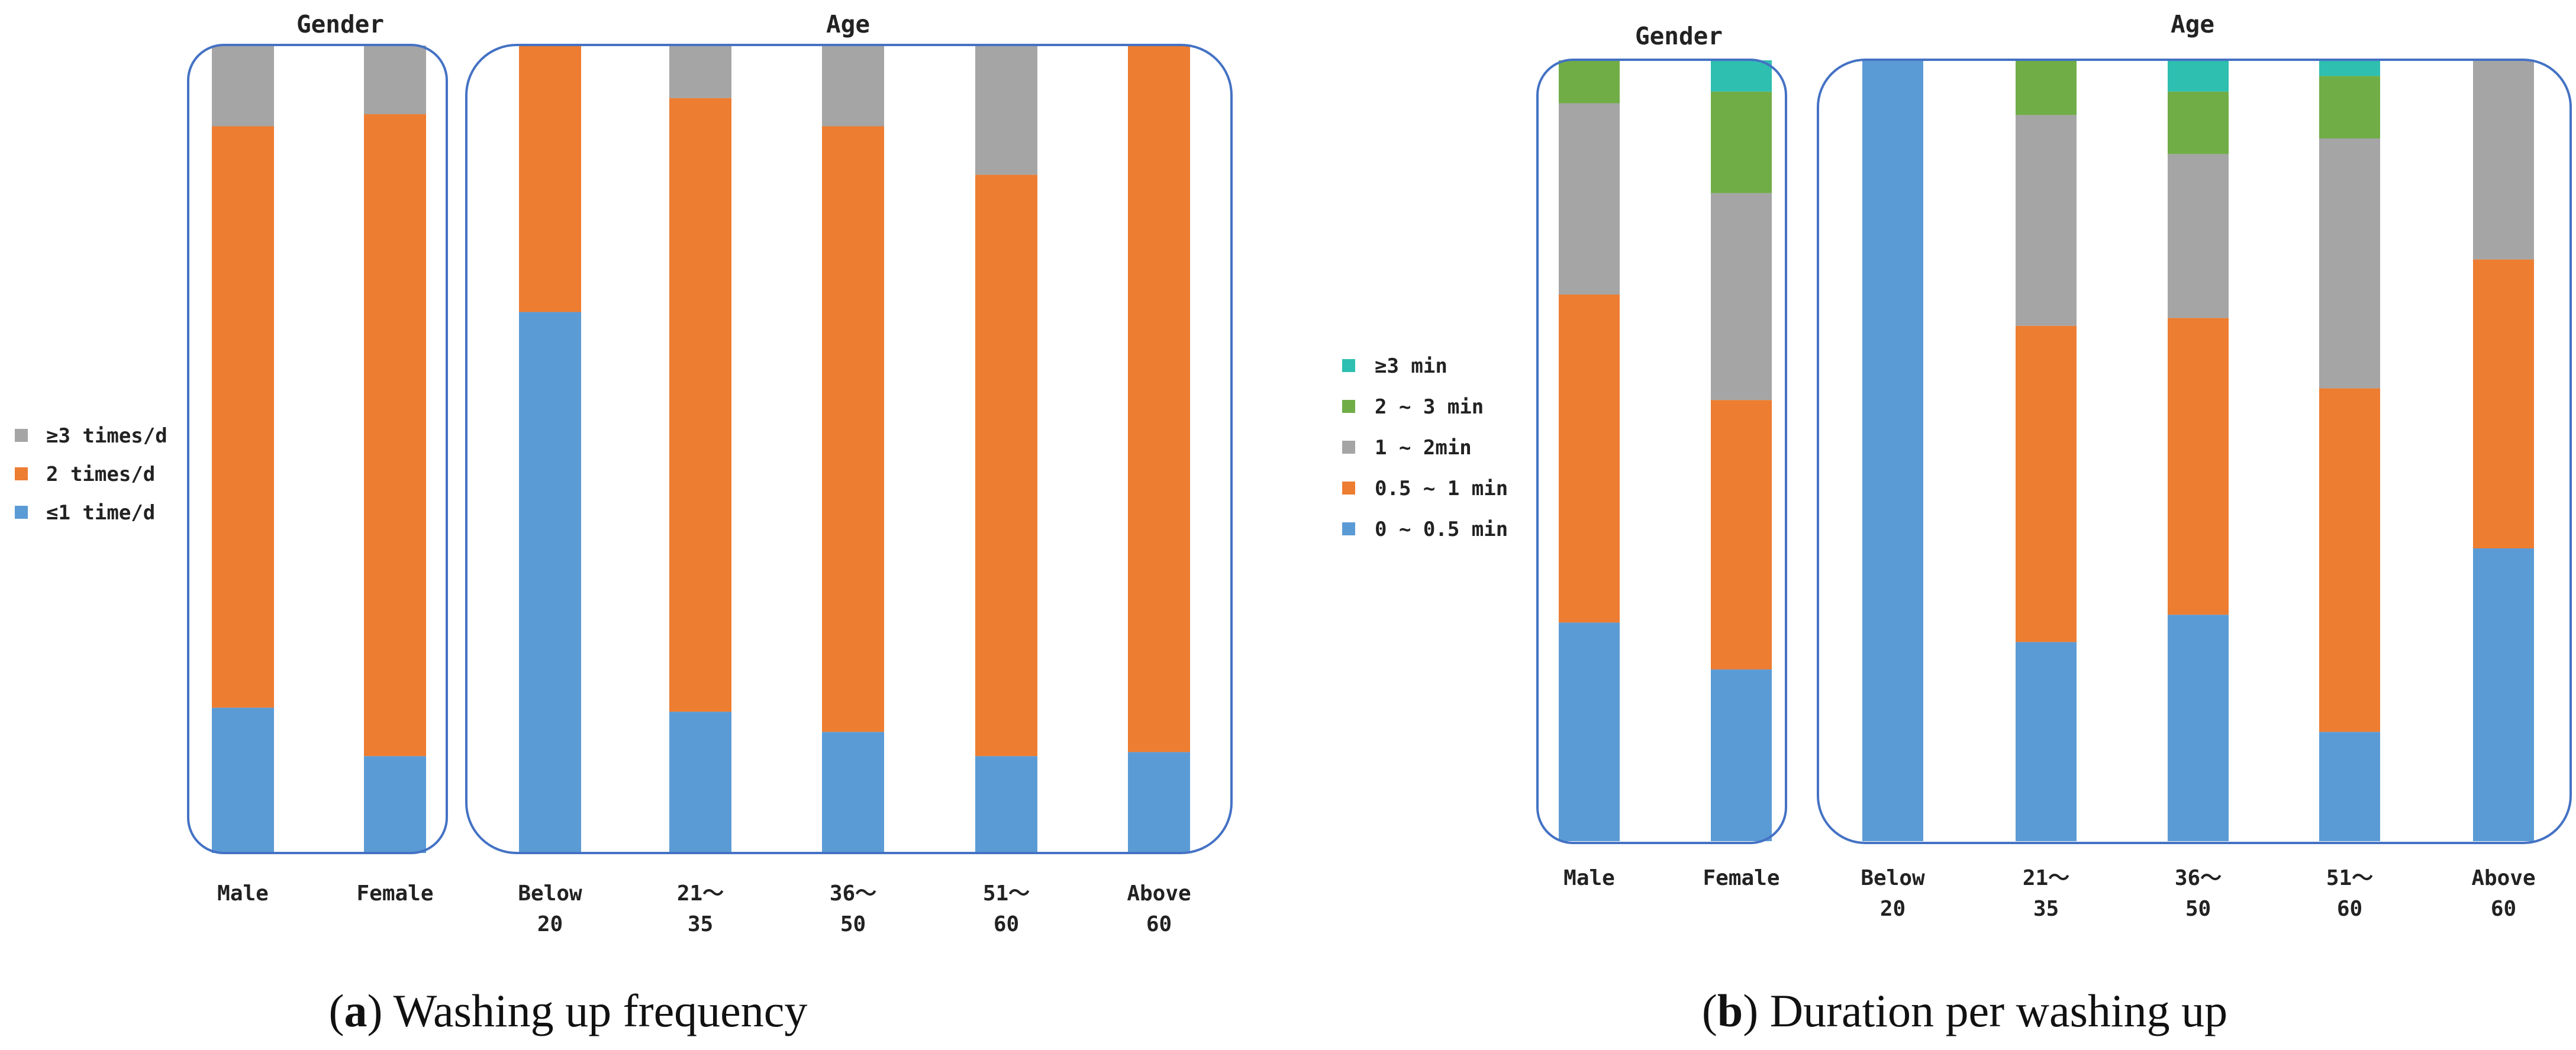 The width and height of the screenshot is (2576, 1050). Describe the element at coordinates (1741, 296) in the screenshot. I see `bar-female-1-2min` at that location.